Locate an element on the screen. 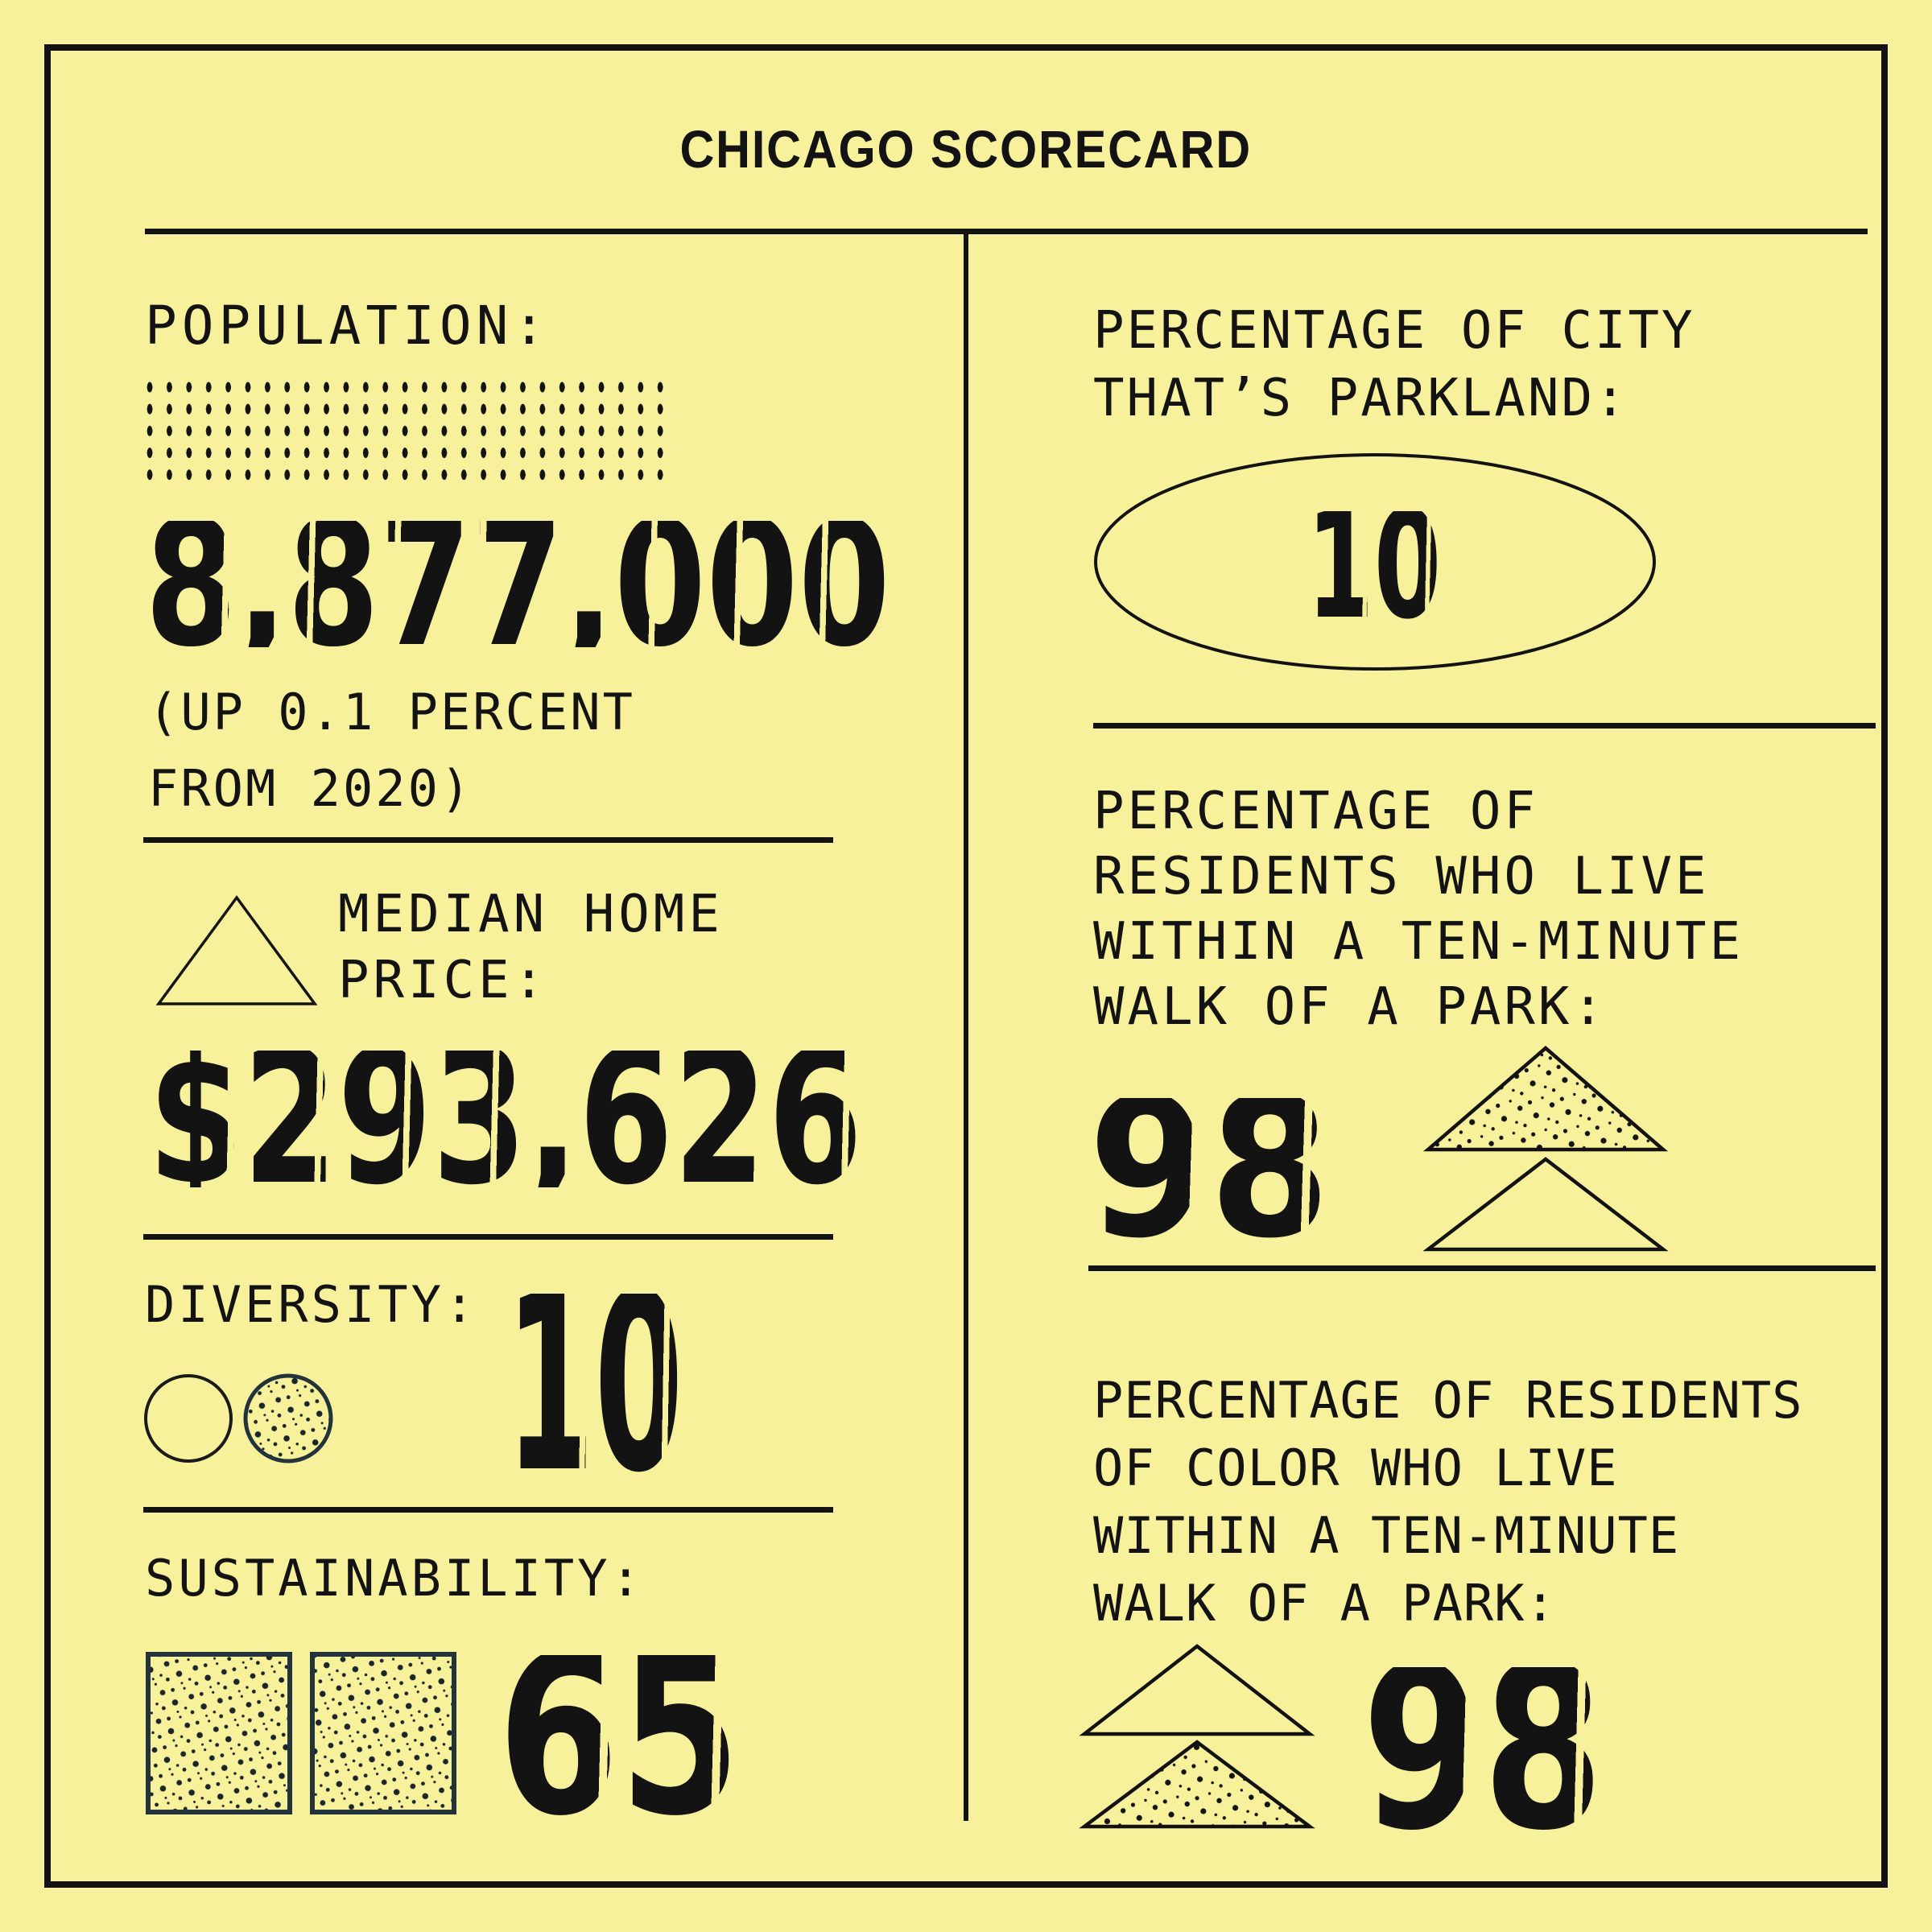 The width and height of the screenshot is (1932, 1932). walk-park-label-line1: PERCENTAGE OF is located at coordinates (1315, 811).